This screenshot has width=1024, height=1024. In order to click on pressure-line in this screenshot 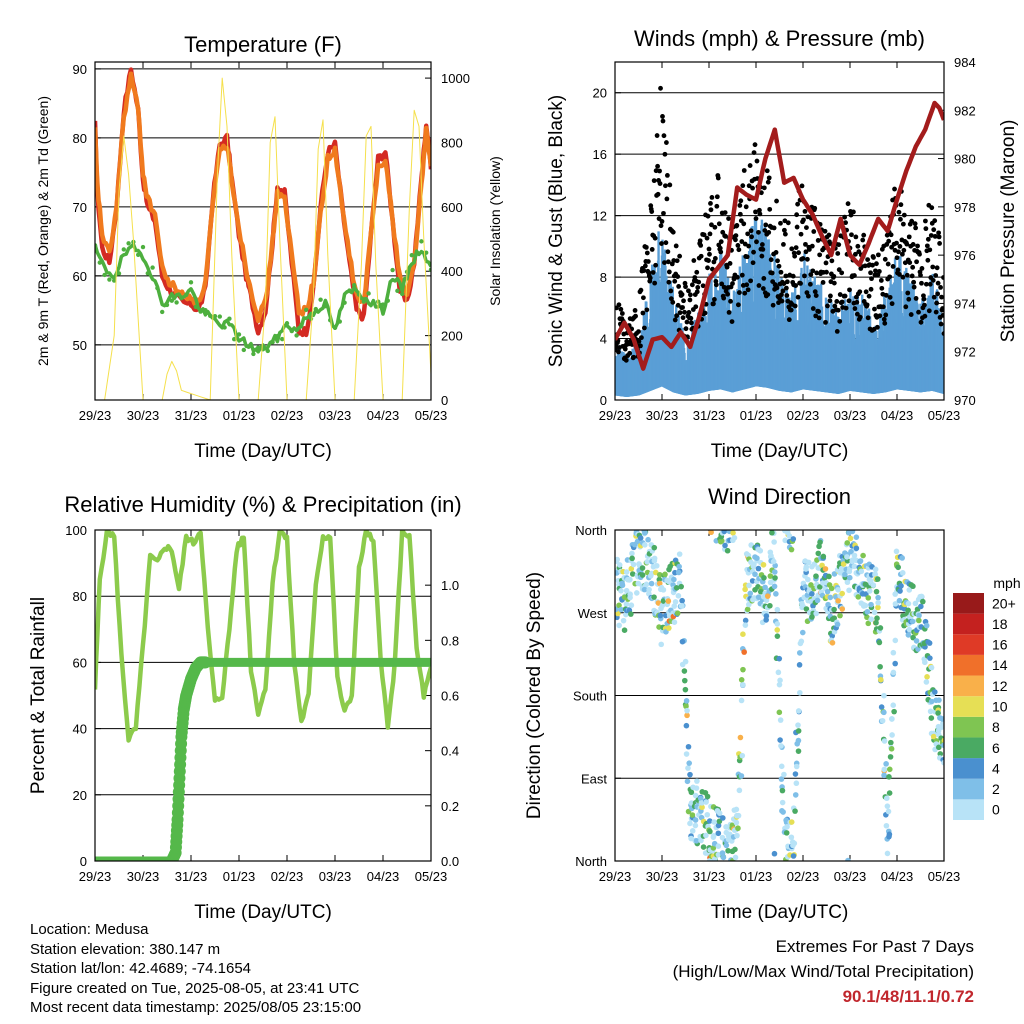, I will do `click(779, 235)`.